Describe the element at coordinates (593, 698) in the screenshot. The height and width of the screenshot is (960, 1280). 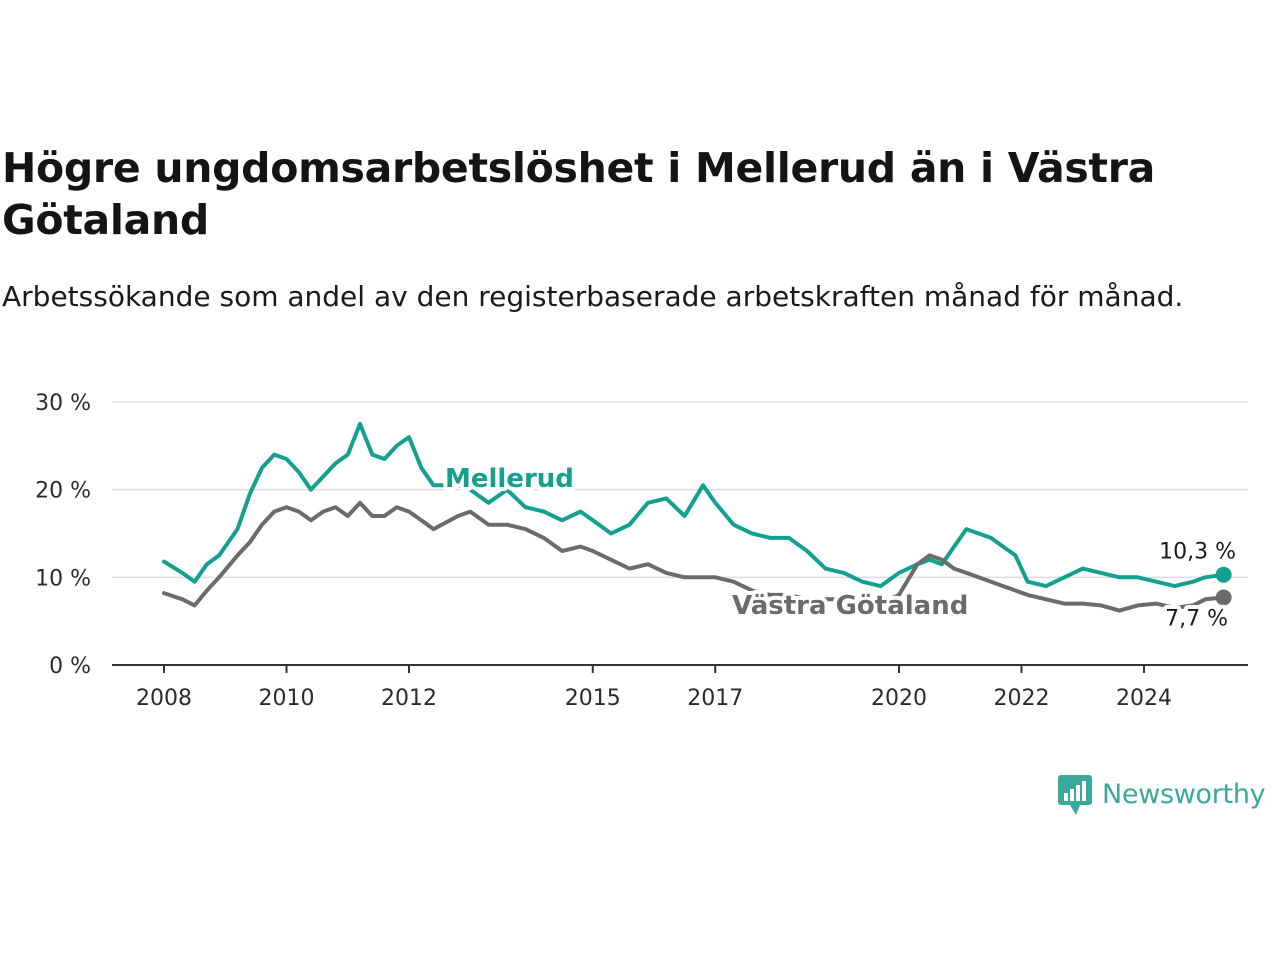
I see `x-tick-label: 2015` at that location.